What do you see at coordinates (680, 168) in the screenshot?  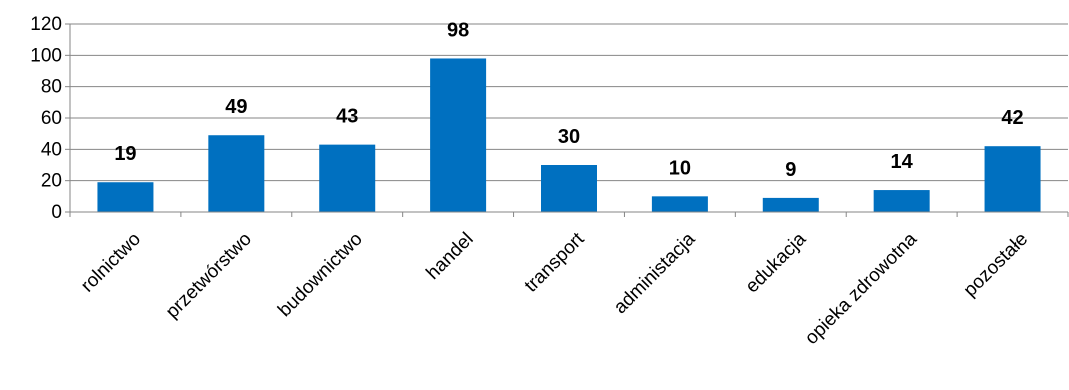 I see `data-label: 10` at bounding box center [680, 168].